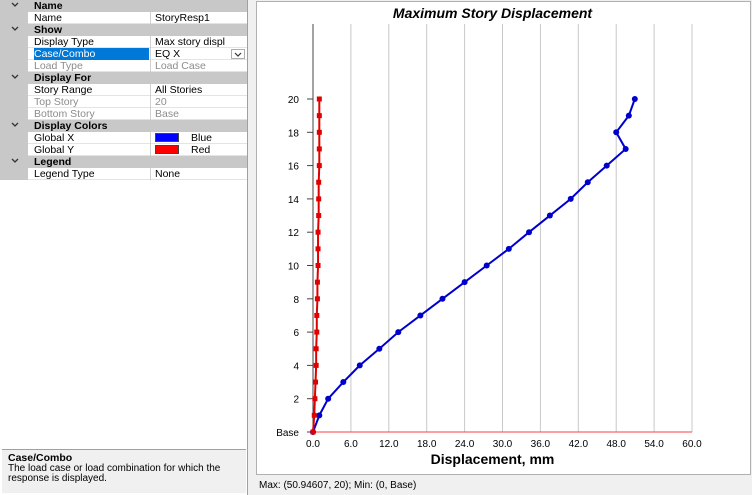 This screenshot has width=752, height=495. Describe the element at coordinates (123, 114) in the screenshot. I see `property-row-bottom-story: Bottom Story Base` at that location.